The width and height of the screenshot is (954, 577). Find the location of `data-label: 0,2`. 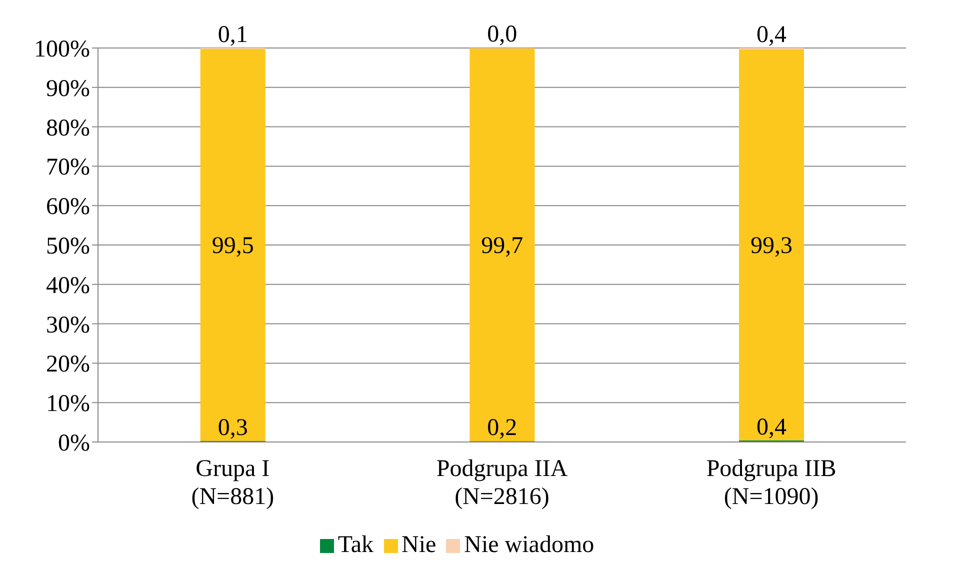

data-label: 0,2 is located at coordinates (502, 428).